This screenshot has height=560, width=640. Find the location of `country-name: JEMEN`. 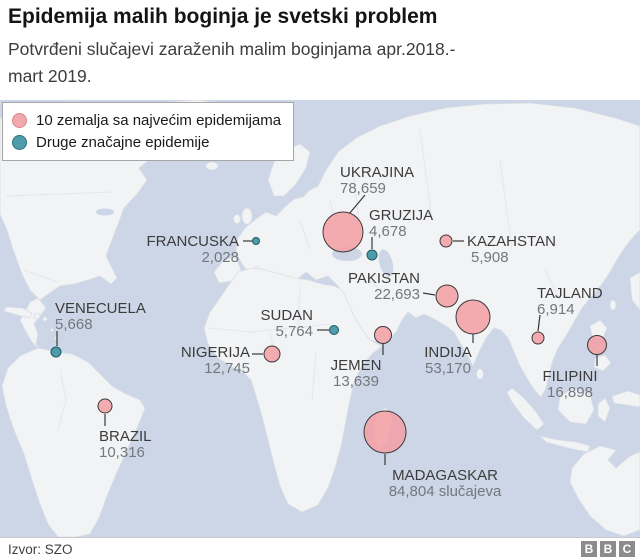

country-name: JEMEN is located at coordinates (356, 365).